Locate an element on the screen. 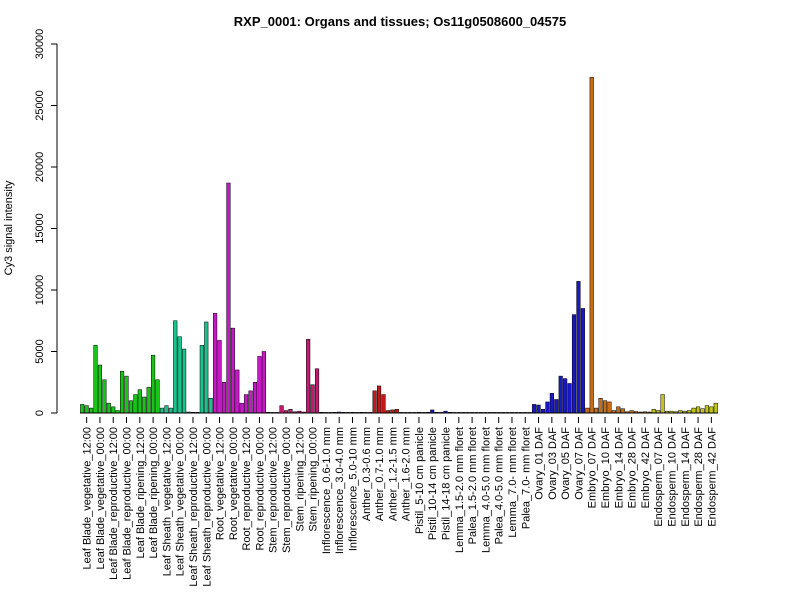  y-tick-label: 5000 is located at coordinates (40, 351).